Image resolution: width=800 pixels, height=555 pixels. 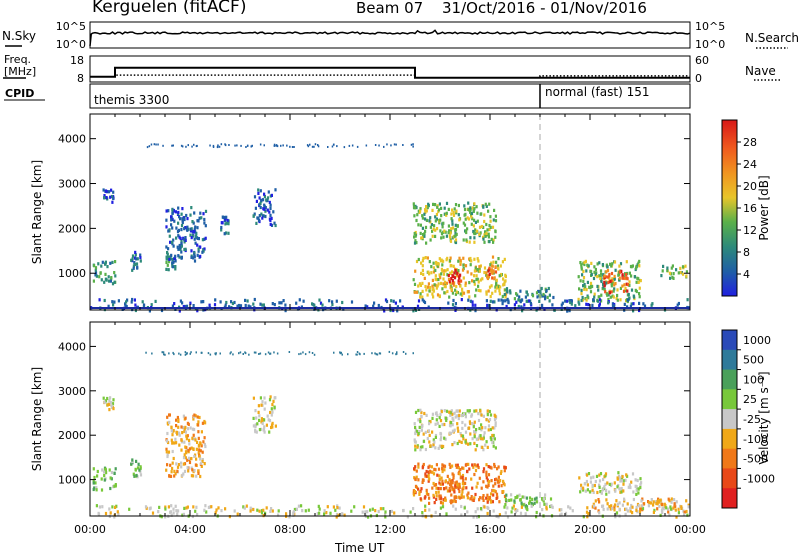 I want to click on colorbar-segment, so click(x=729, y=399).